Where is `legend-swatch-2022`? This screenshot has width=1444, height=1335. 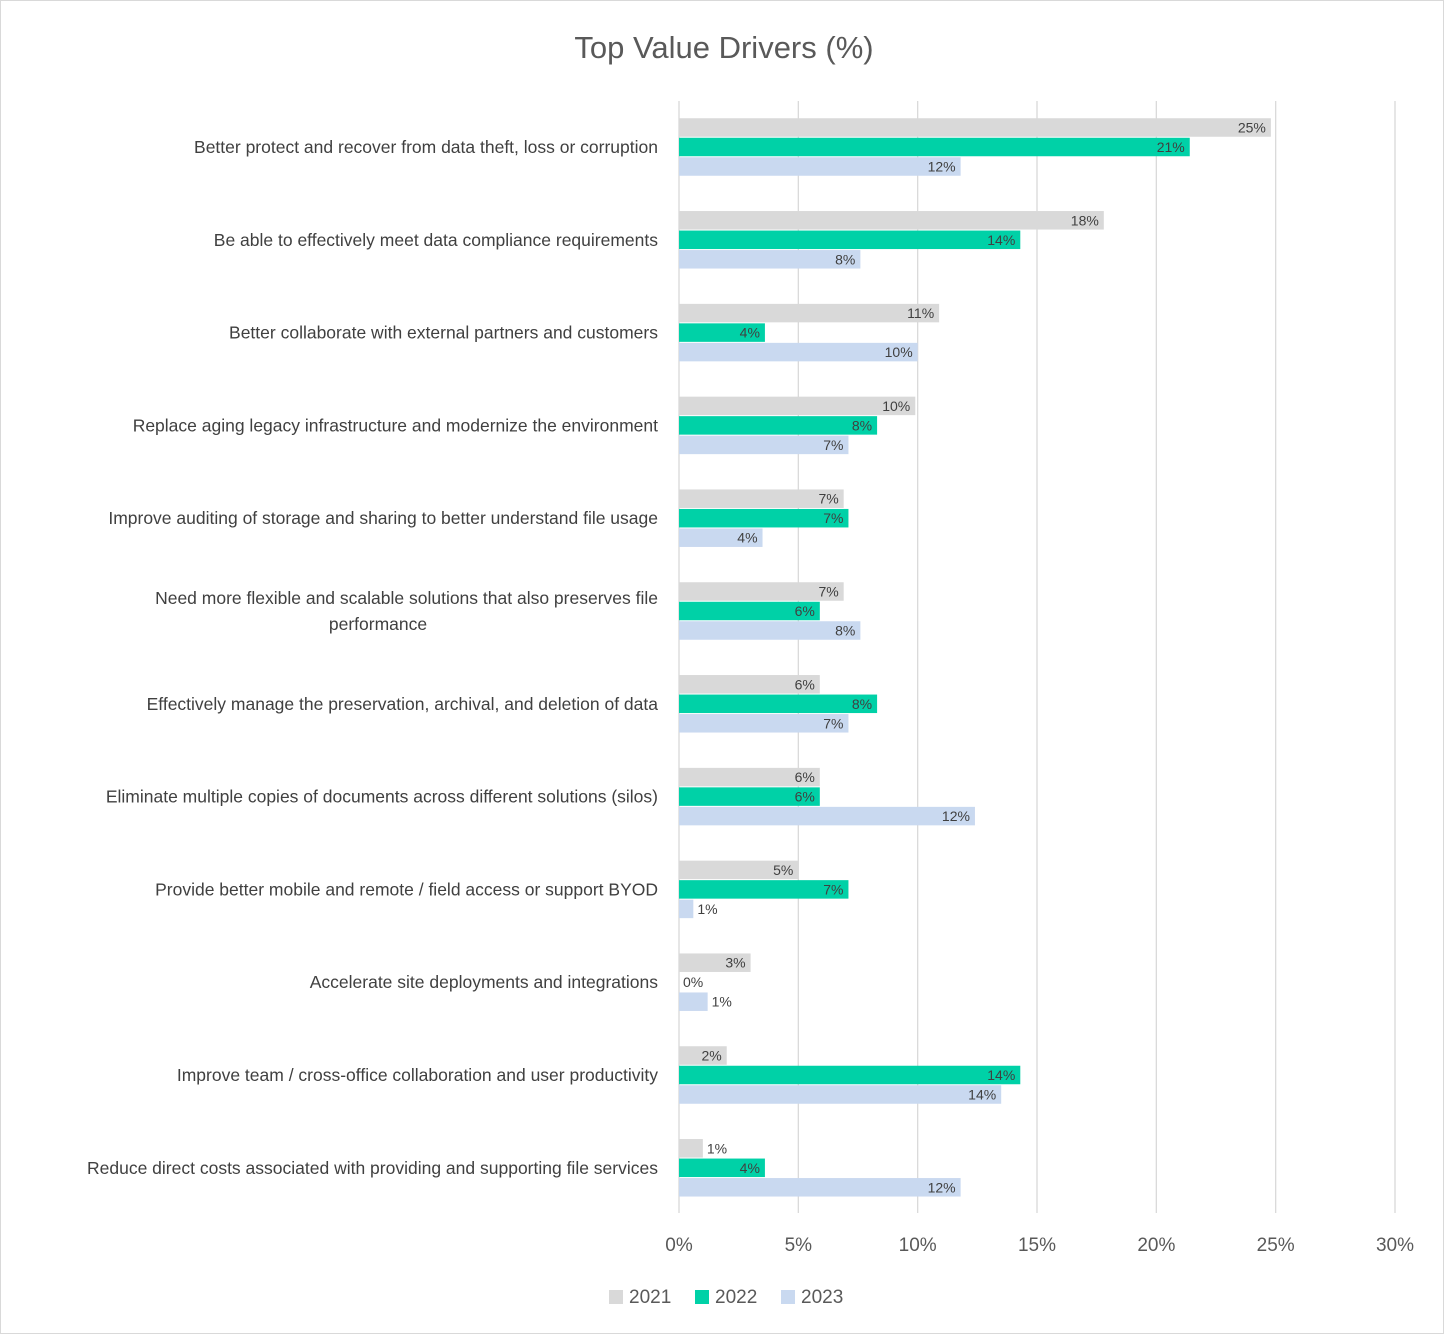
legend-swatch-2022 is located at coordinates (702, 1297).